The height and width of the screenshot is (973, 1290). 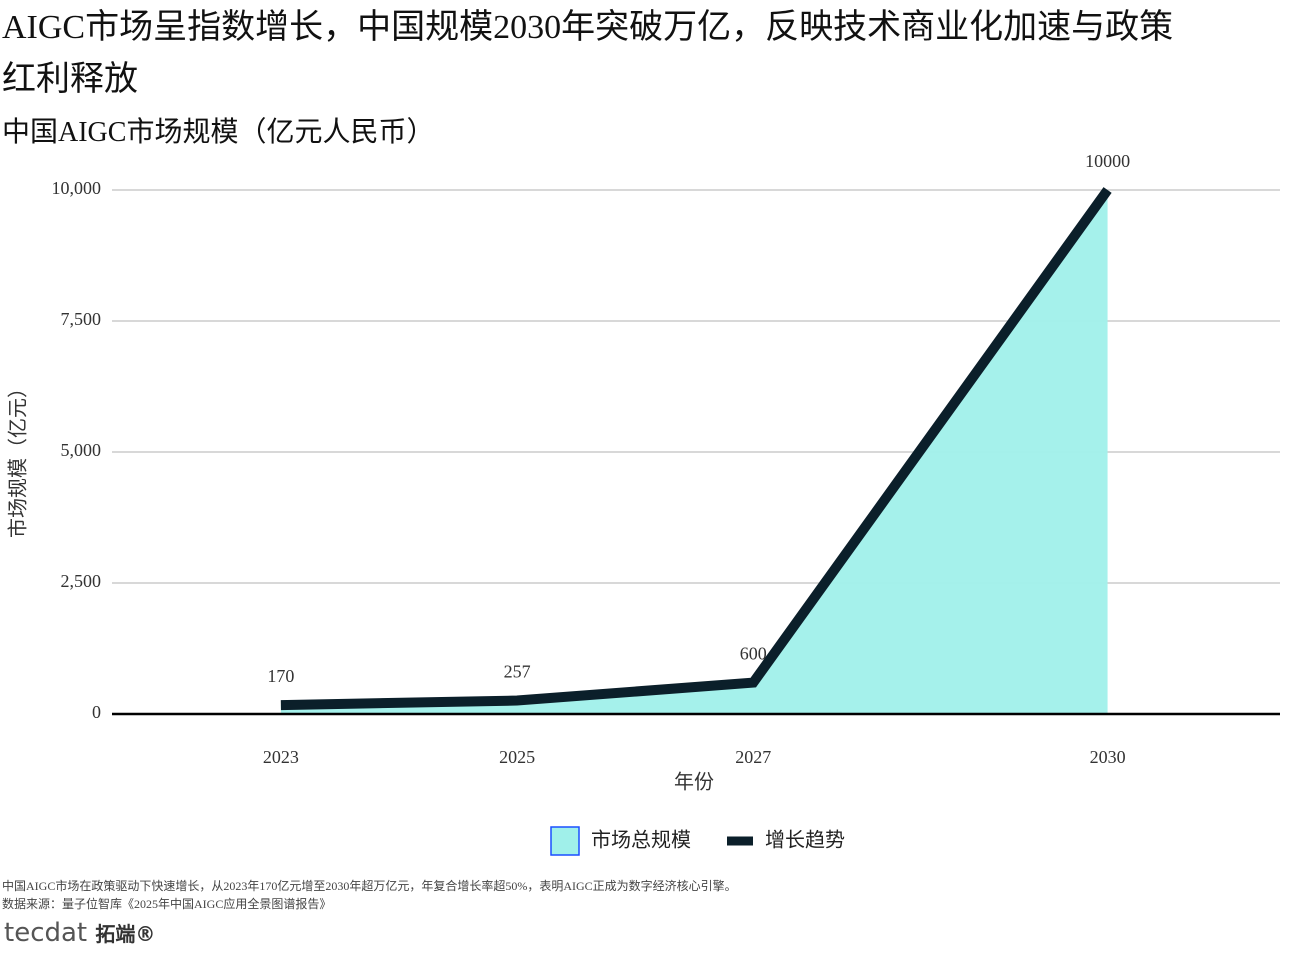 What do you see at coordinates (1107, 161) in the screenshot?
I see `data-label: 10000` at bounding box center [1107, 161].